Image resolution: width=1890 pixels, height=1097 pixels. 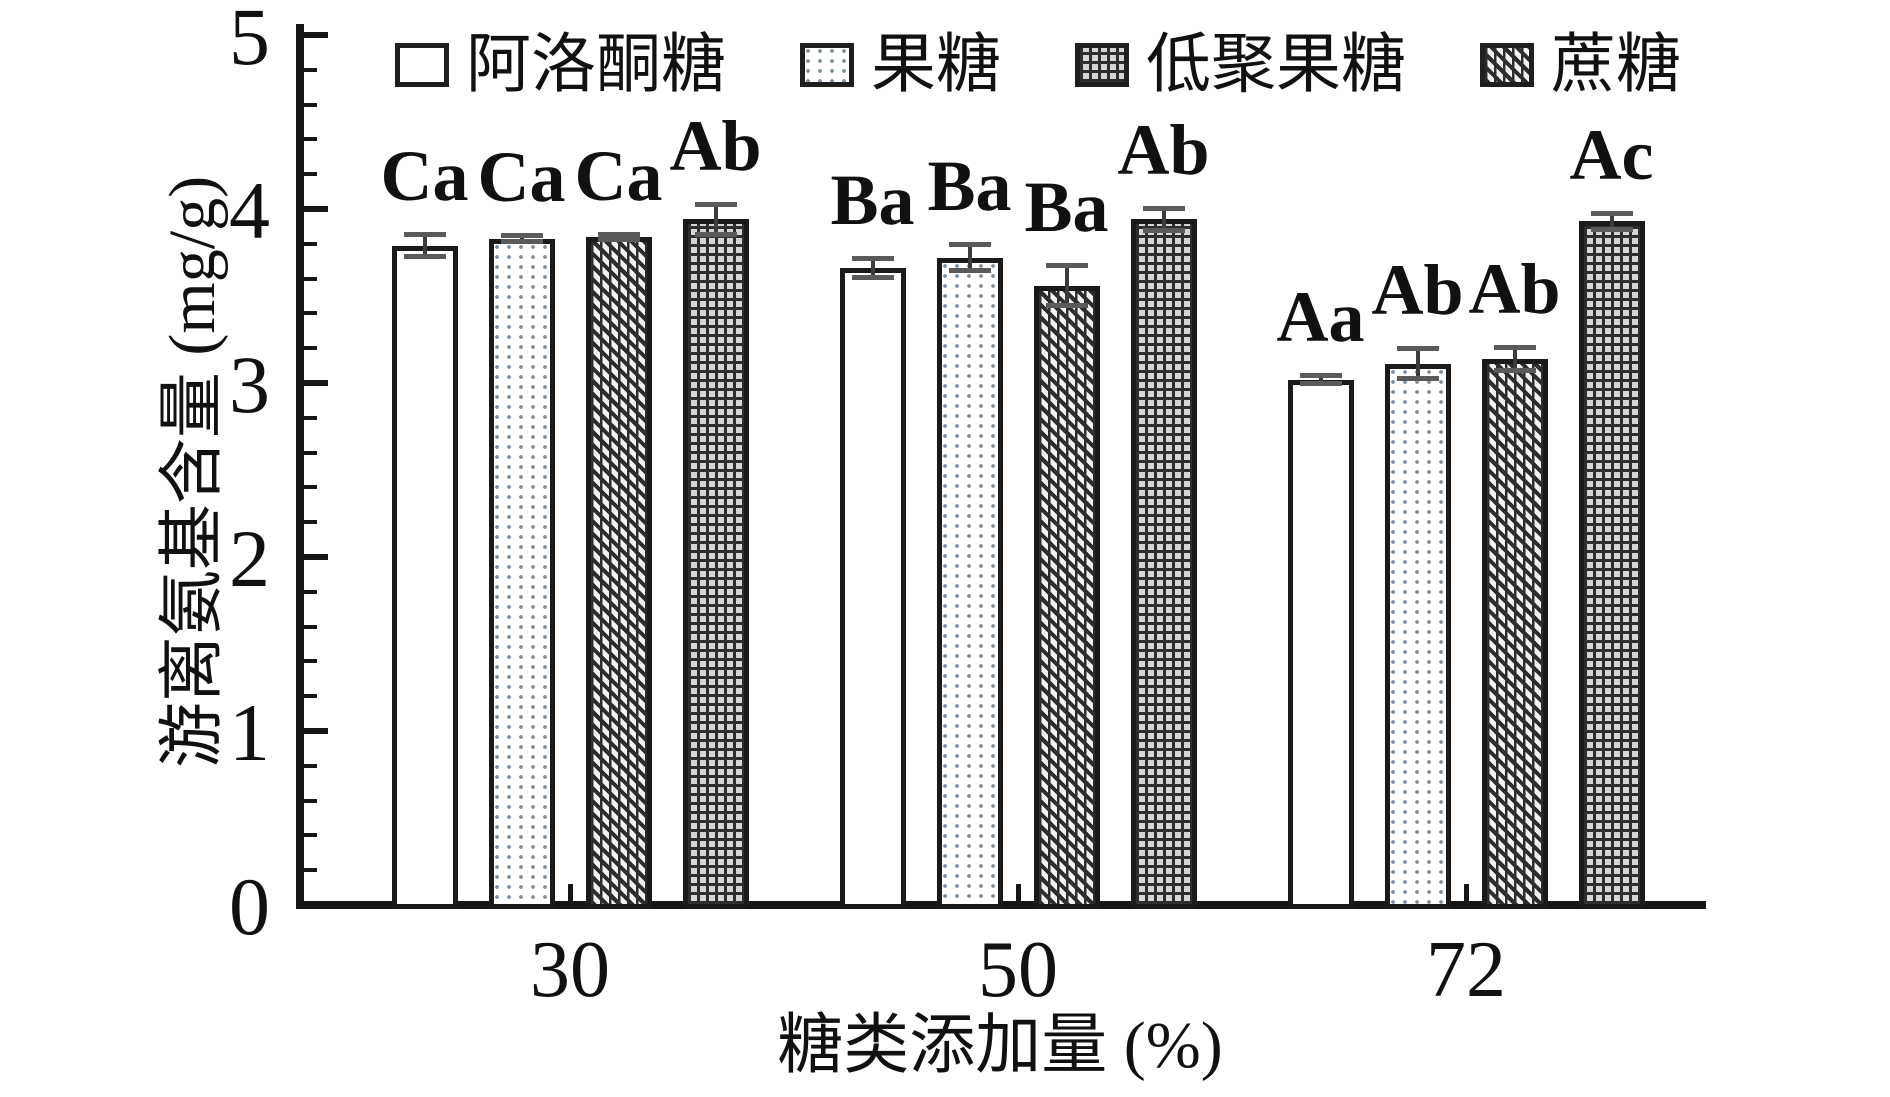 What do you see at coordinates (1611, 154) in the screenshot?
I see `sig-label: Ac` at bounding box center [1611, 154].